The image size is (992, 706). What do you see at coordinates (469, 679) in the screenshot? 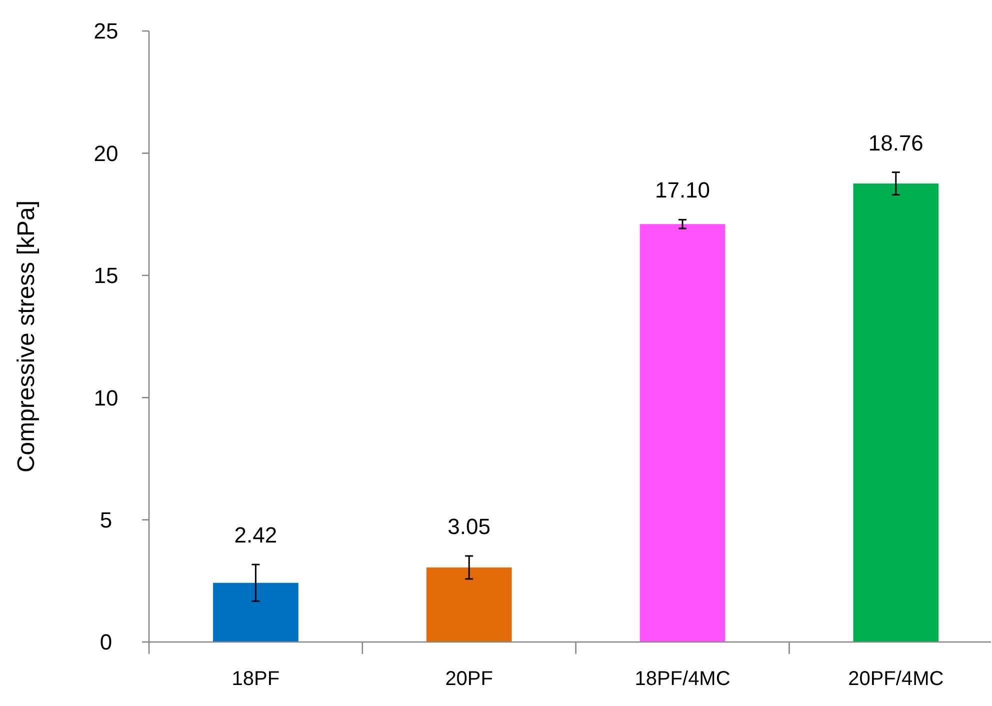
I see `x-tick-label: 20PF` at bounding box center [469, 679].